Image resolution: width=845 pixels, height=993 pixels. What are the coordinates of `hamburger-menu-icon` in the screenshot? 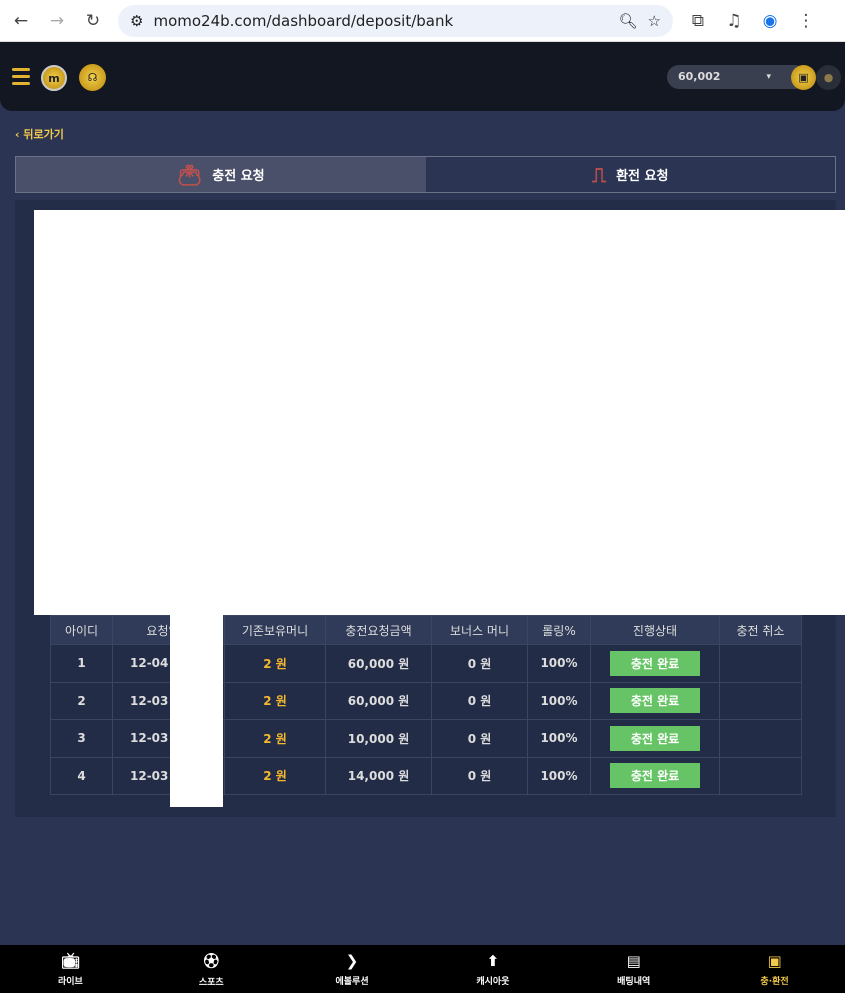 It's located at (21, 78).